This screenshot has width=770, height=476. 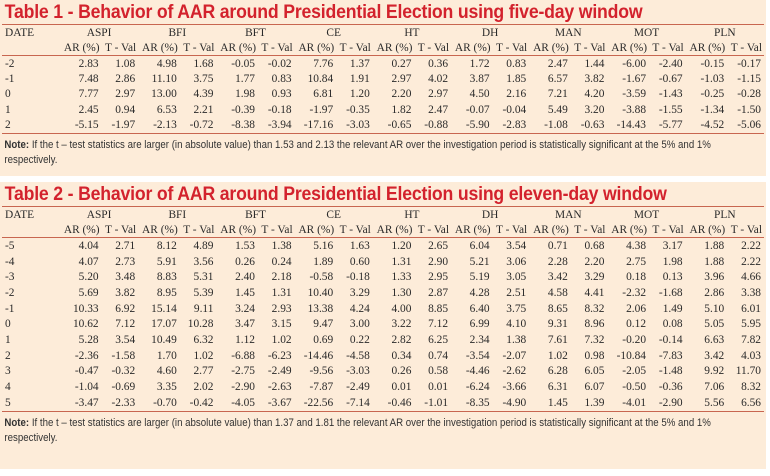 What do you see at coordinates (86, 387) in the screenshot?
I see `ar-value-cell: -1.04` at bounding box center [86, 387].